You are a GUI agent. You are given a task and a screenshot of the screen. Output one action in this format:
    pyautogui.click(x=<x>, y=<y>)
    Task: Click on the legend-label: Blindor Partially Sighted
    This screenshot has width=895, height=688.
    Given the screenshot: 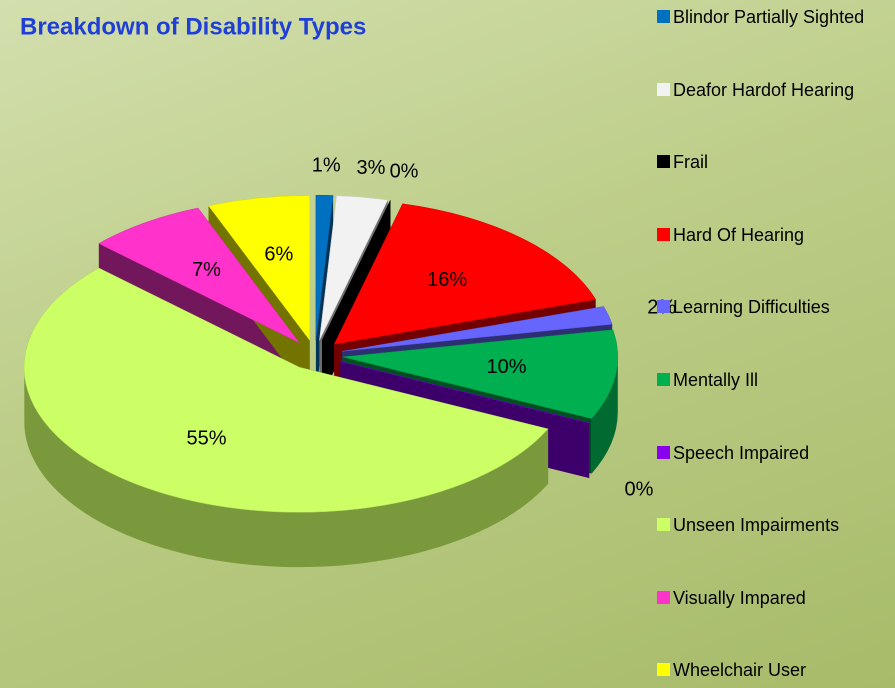 What is the action you would take?
    pyautogui.click(x=769, y=17)
    